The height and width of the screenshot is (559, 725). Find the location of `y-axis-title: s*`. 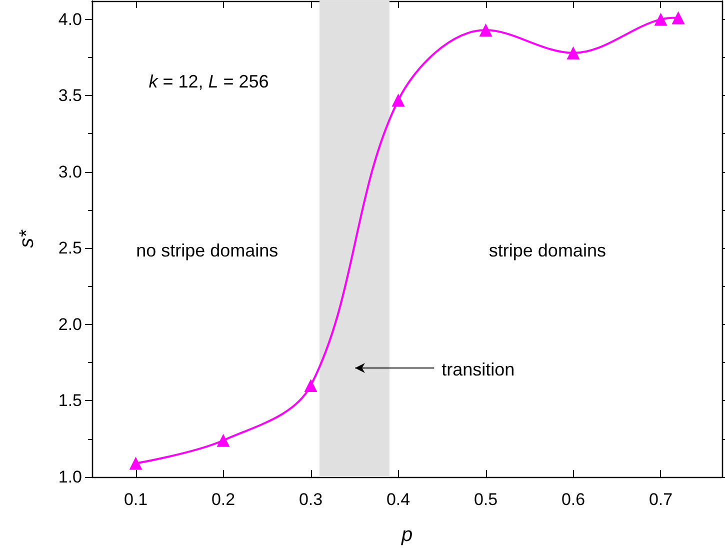

y-axis-title: s* is located at coordinates (27, 238).